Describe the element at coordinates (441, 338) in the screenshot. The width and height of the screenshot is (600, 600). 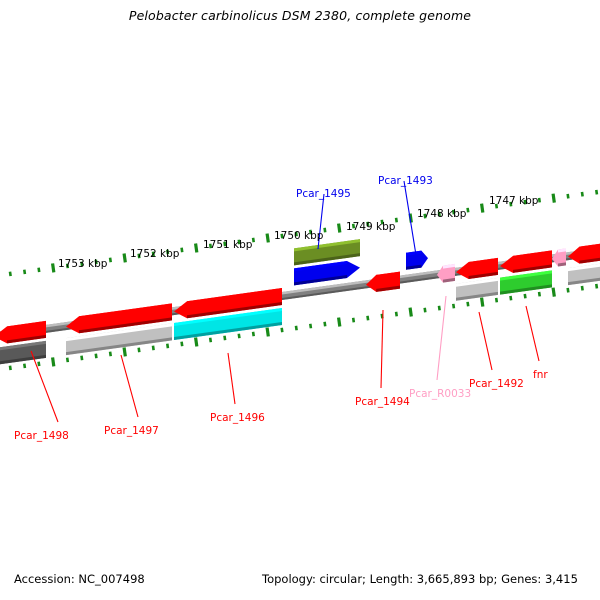
I see `leader-line-Pcar_R0033` at that location.